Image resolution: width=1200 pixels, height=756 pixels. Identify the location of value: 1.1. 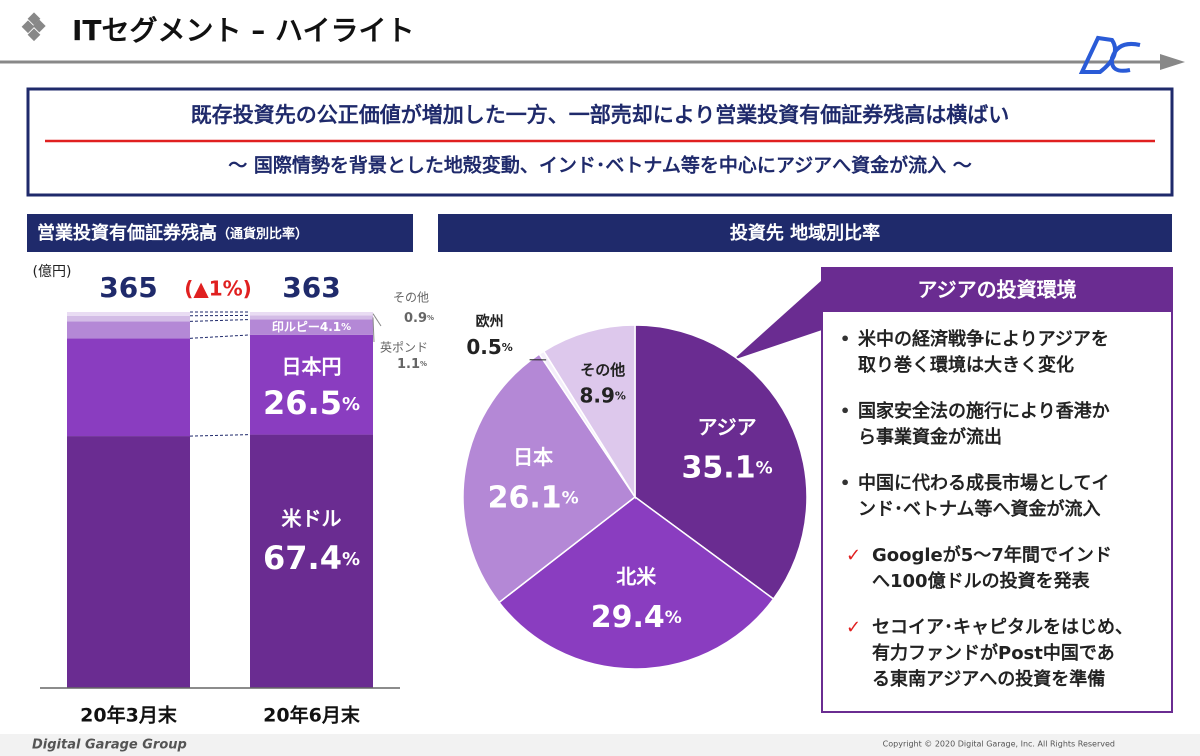
(408, 364).